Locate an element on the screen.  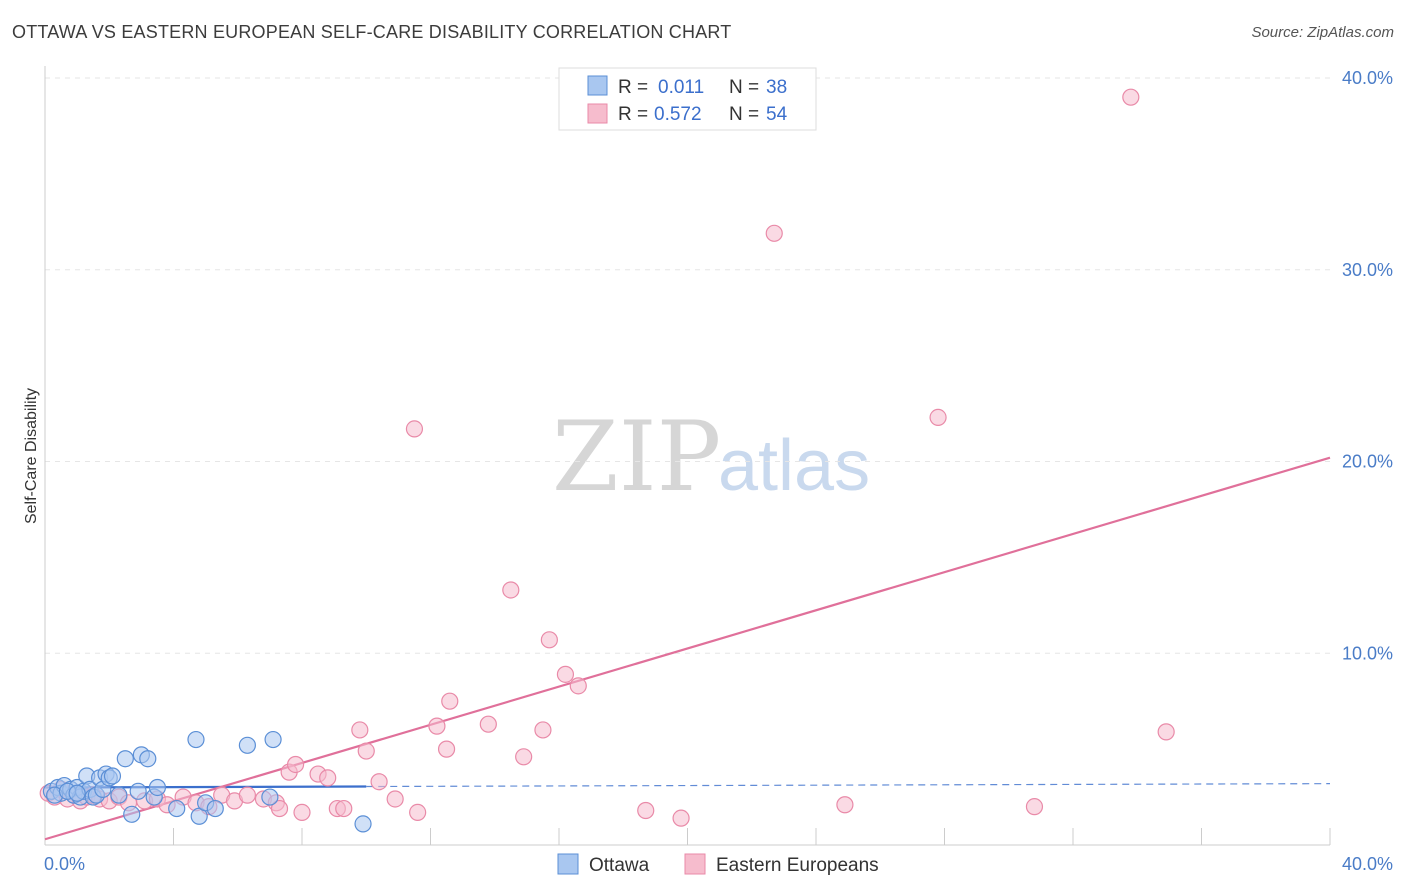
x-tick-label: 40.0% is located at coordinates (1367, 864).